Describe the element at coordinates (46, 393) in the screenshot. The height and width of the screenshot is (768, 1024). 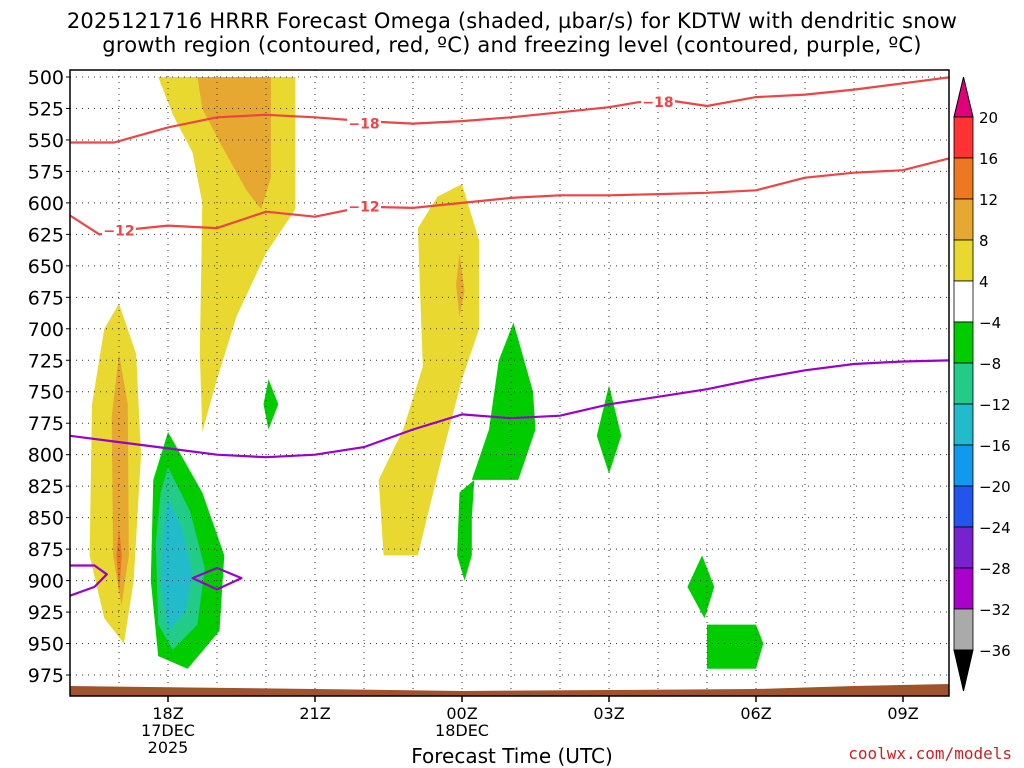
I see `y-tick-label-750: 750` at that location.